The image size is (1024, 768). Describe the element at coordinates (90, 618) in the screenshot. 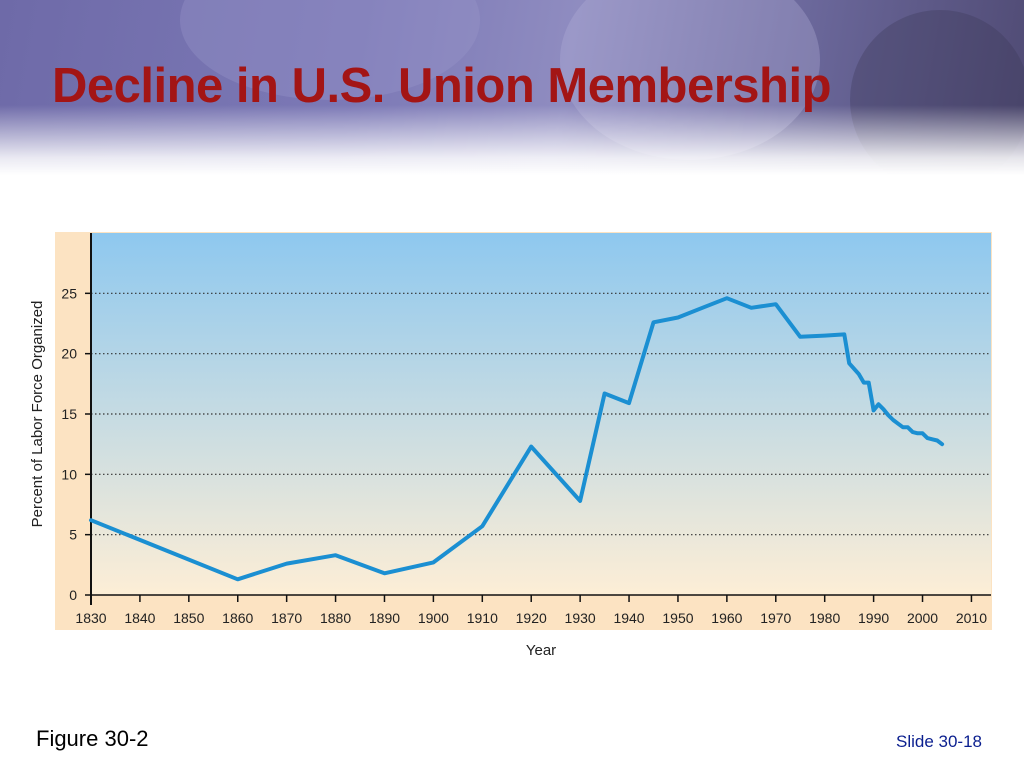

I see `x-tick-label: 1830` at that location.